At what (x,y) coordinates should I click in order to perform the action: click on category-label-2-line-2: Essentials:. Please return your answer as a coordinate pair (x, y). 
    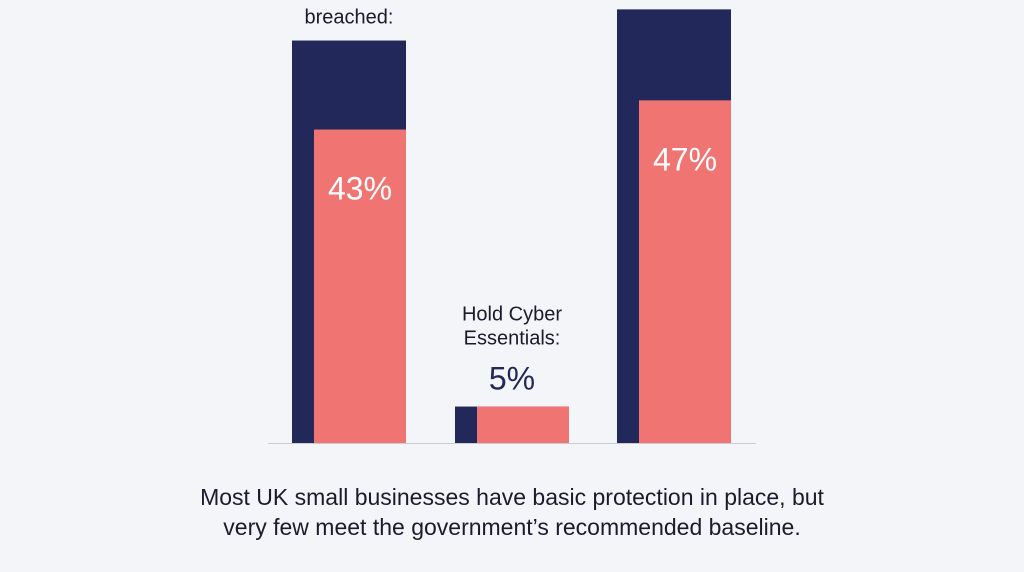
    Looking at the image, I should click on (512, 339).